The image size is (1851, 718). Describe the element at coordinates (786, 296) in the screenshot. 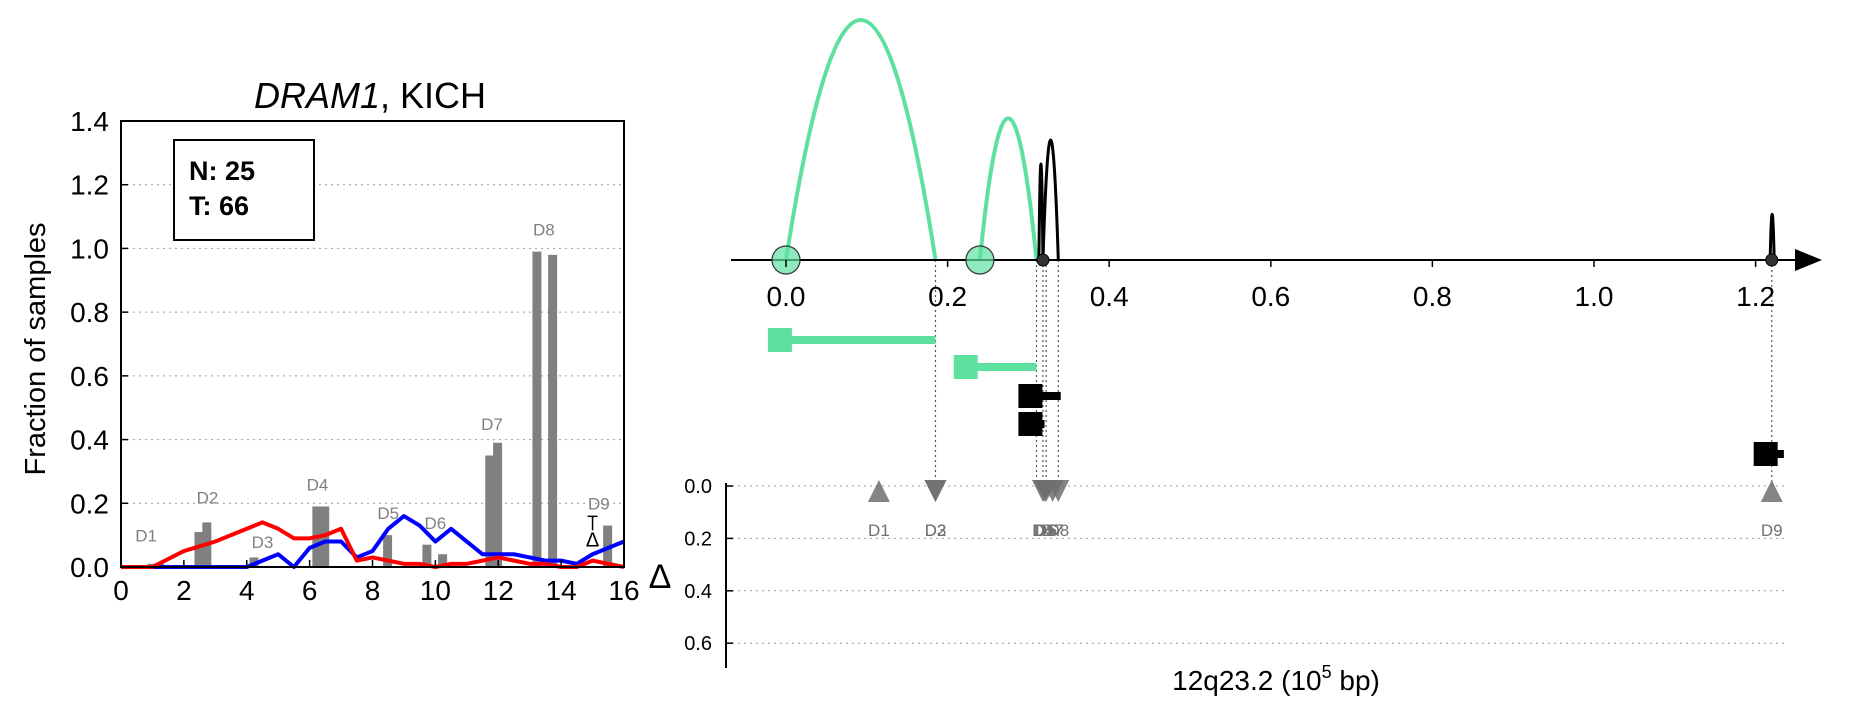

I see `genomic-tick-label: 0.0` at that location.